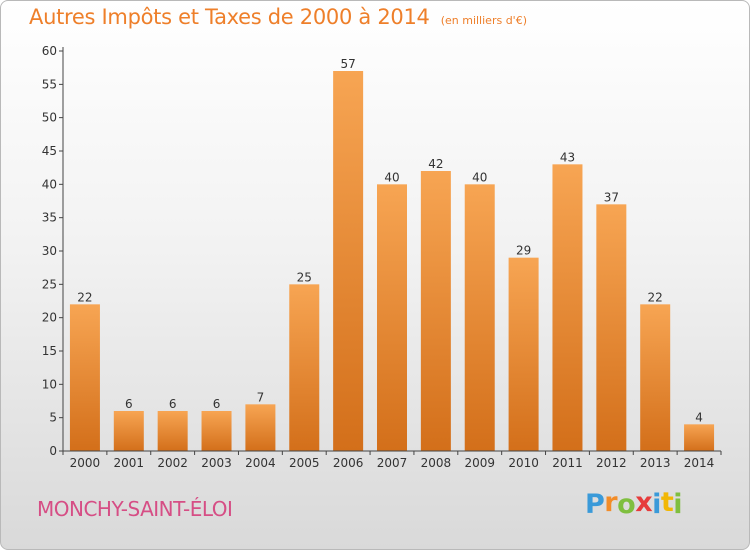 This screenshot has width=750, height=550. What do you see at coordinates (523, 463) in the screenshot?
I see `x-tick-label-2010: 2010` at bounding box center [523, 463].